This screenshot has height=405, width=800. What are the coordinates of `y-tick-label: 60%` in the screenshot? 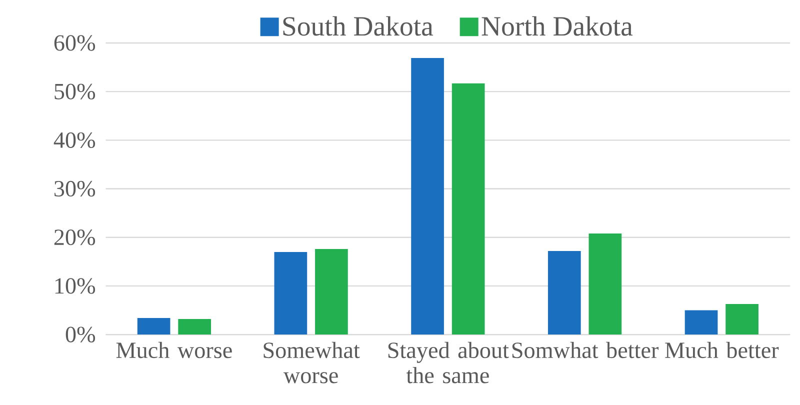 It's located at (75, 43).